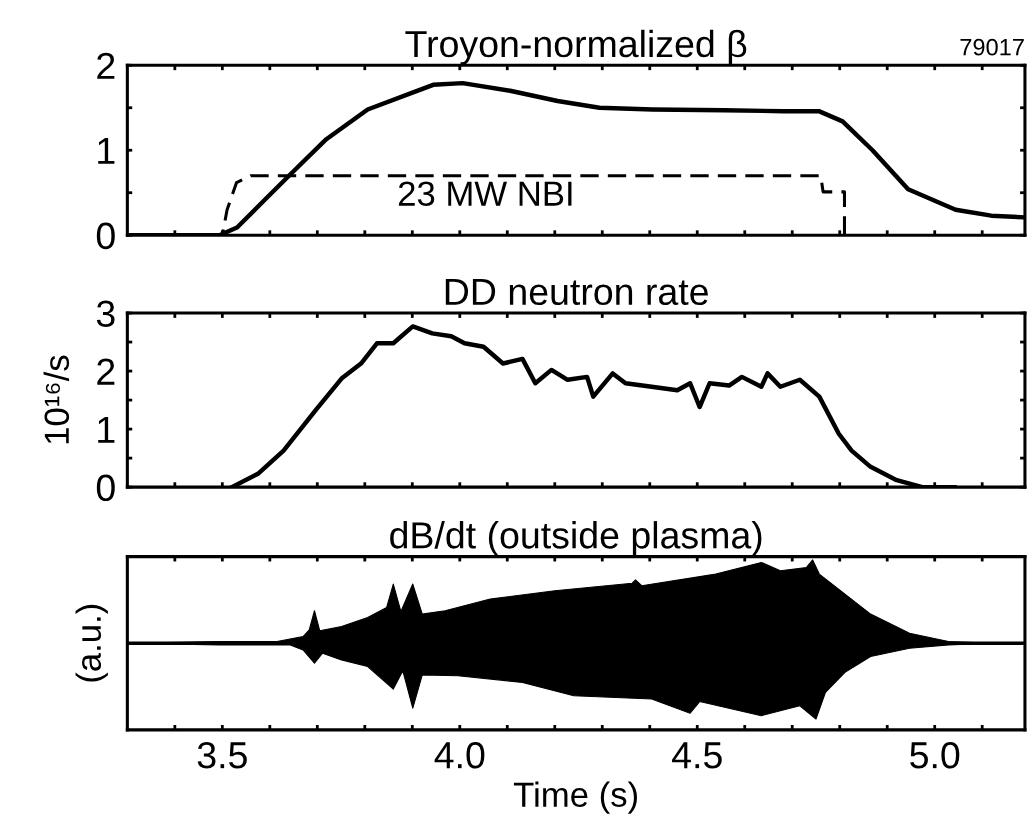 The height and width of the screenshot is (837, 1027). I want to click on chart-title: dB/dt (outside plasma), so click(576, 539).